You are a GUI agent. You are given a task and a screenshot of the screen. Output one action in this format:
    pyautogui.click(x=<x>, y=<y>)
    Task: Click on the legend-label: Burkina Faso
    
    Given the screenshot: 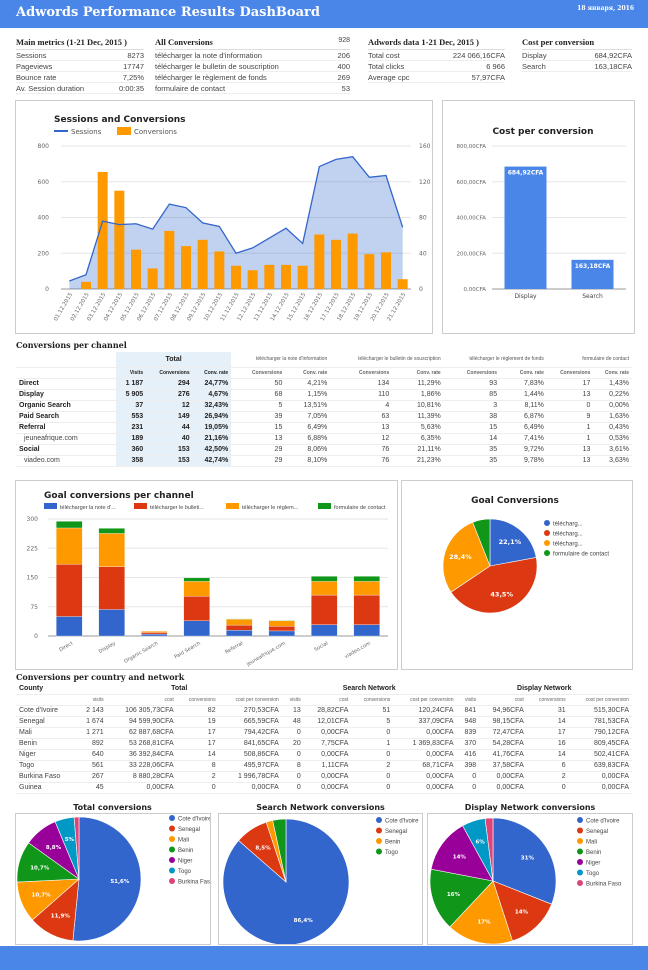 What is the action you would take?
    pyautogui.click(x=194, y=883)
    